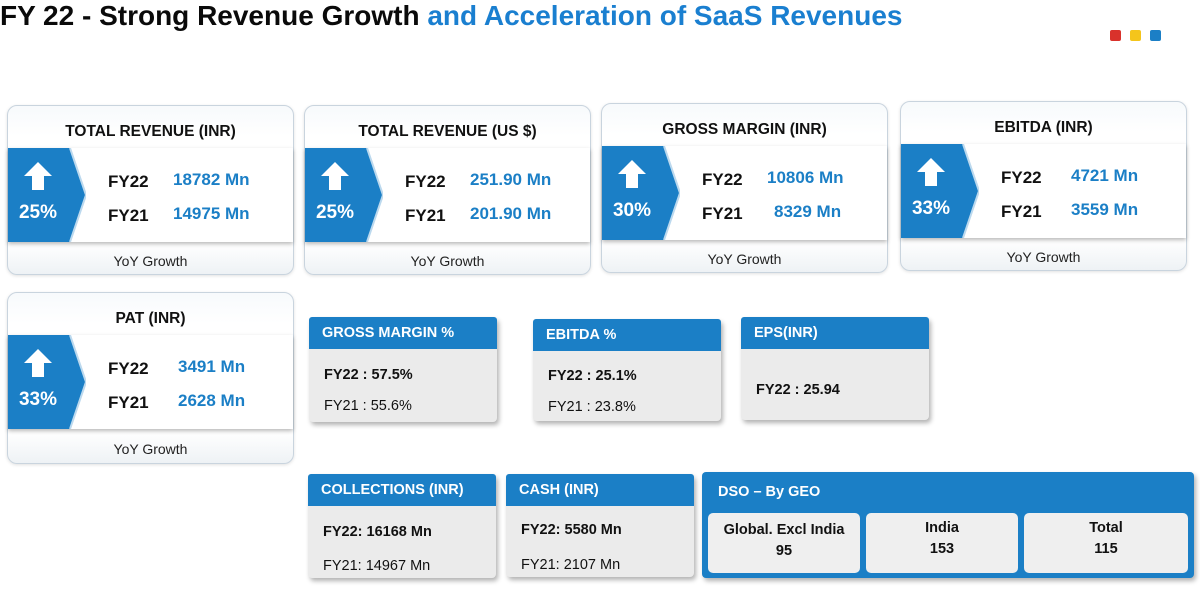  I want to click on card-title: GROSS MARGIN (INR), so click(744, 129).